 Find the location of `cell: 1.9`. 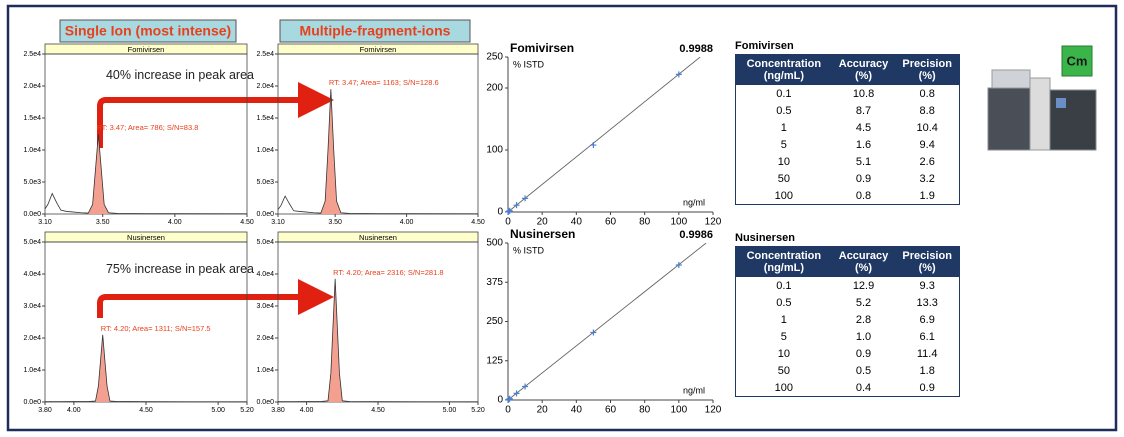

cell: 1.9 is located at coordinates (927, 195).